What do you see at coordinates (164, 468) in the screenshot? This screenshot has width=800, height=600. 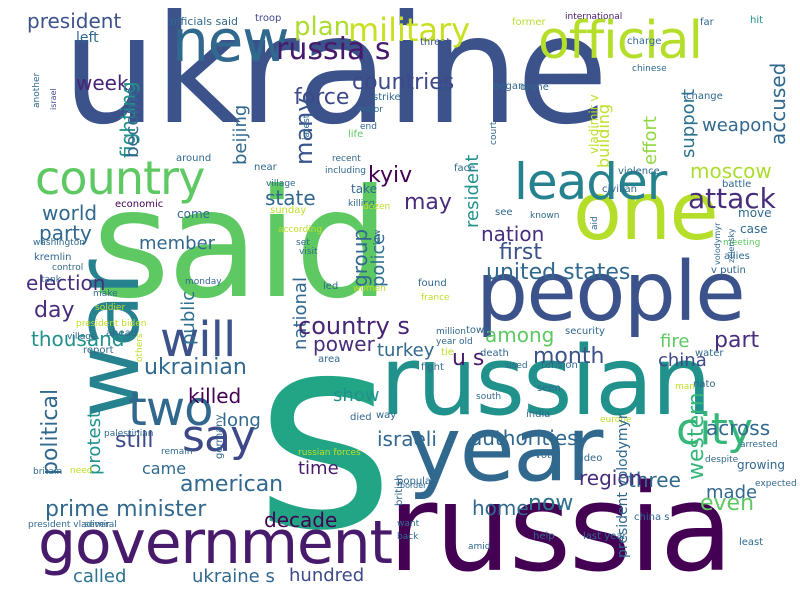 I see `word-came: came` at bounding box center [164, 468].